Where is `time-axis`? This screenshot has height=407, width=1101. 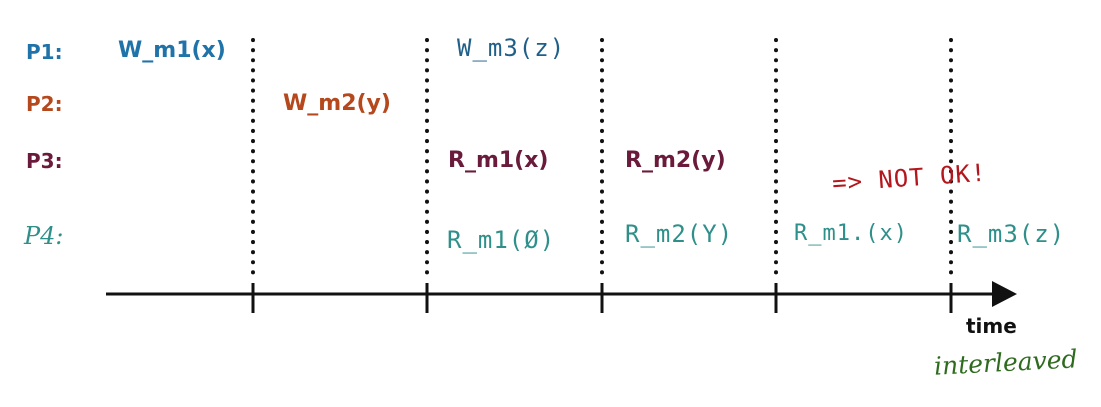 time-axis is located at coordinates (551, 298).